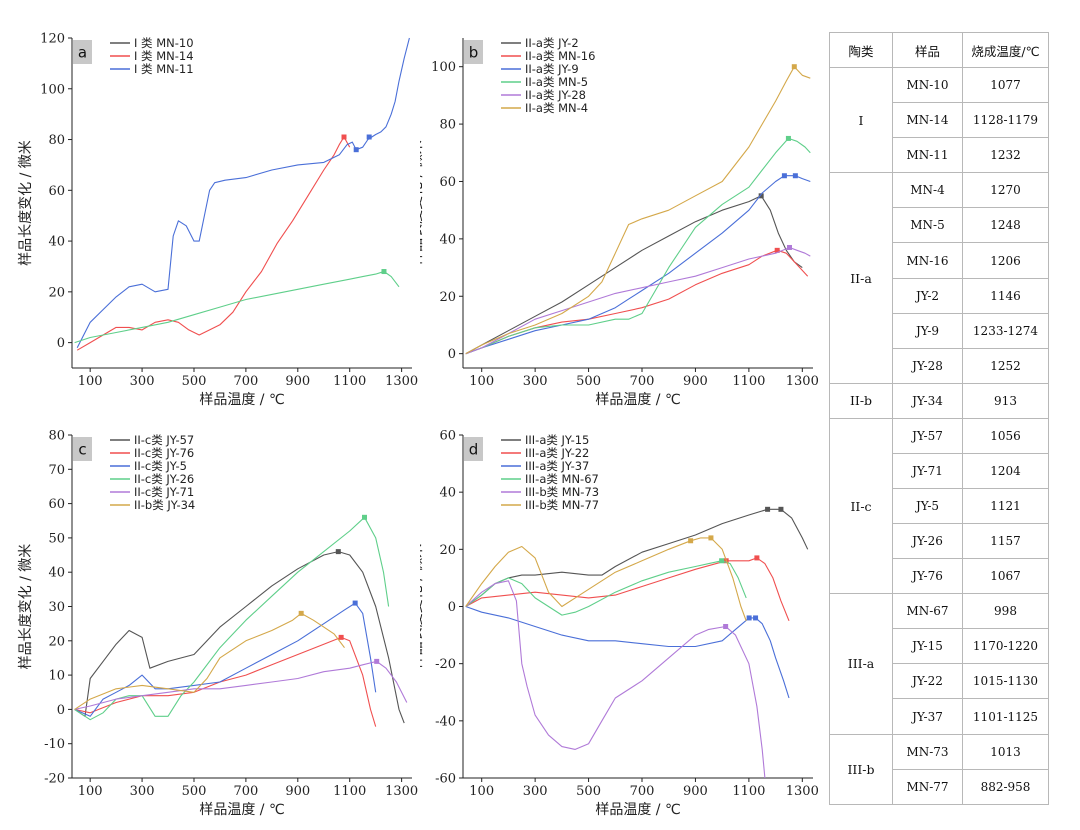 This screenshot has height=830, width=1080. What do you see at coordinates (56, 538) in the screenshot?
I see `y-tick-label: 50` at bounding box center [56, 538].